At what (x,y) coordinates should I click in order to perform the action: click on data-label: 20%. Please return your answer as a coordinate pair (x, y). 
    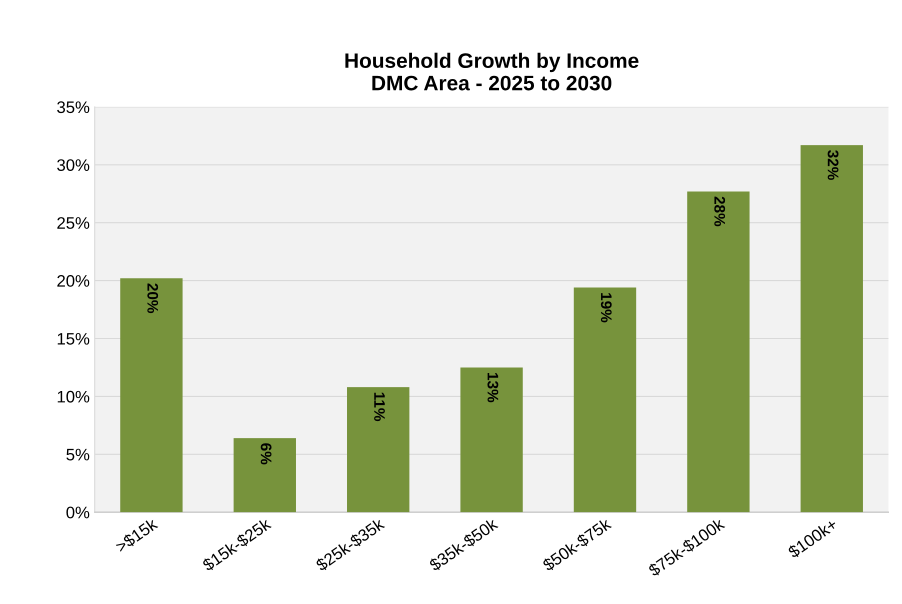
    Looking at the image, I should click on (152, 298).